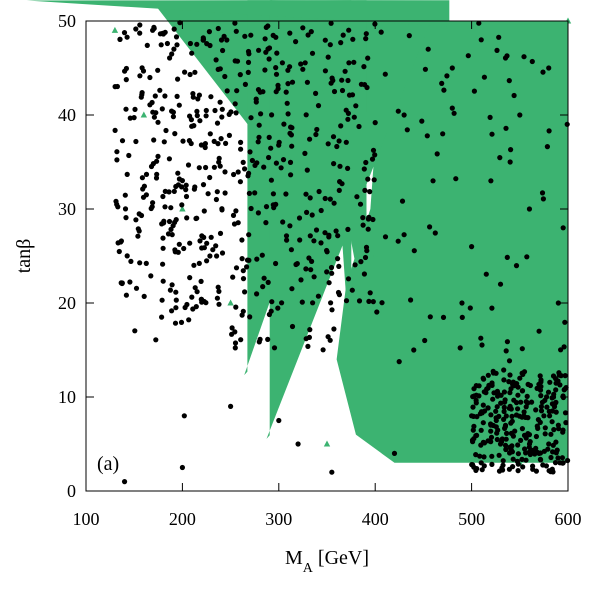  What do you see at coordinates (327, 443) in the screenshot?
I see `triangle-point` at bounding box center [327, 443].